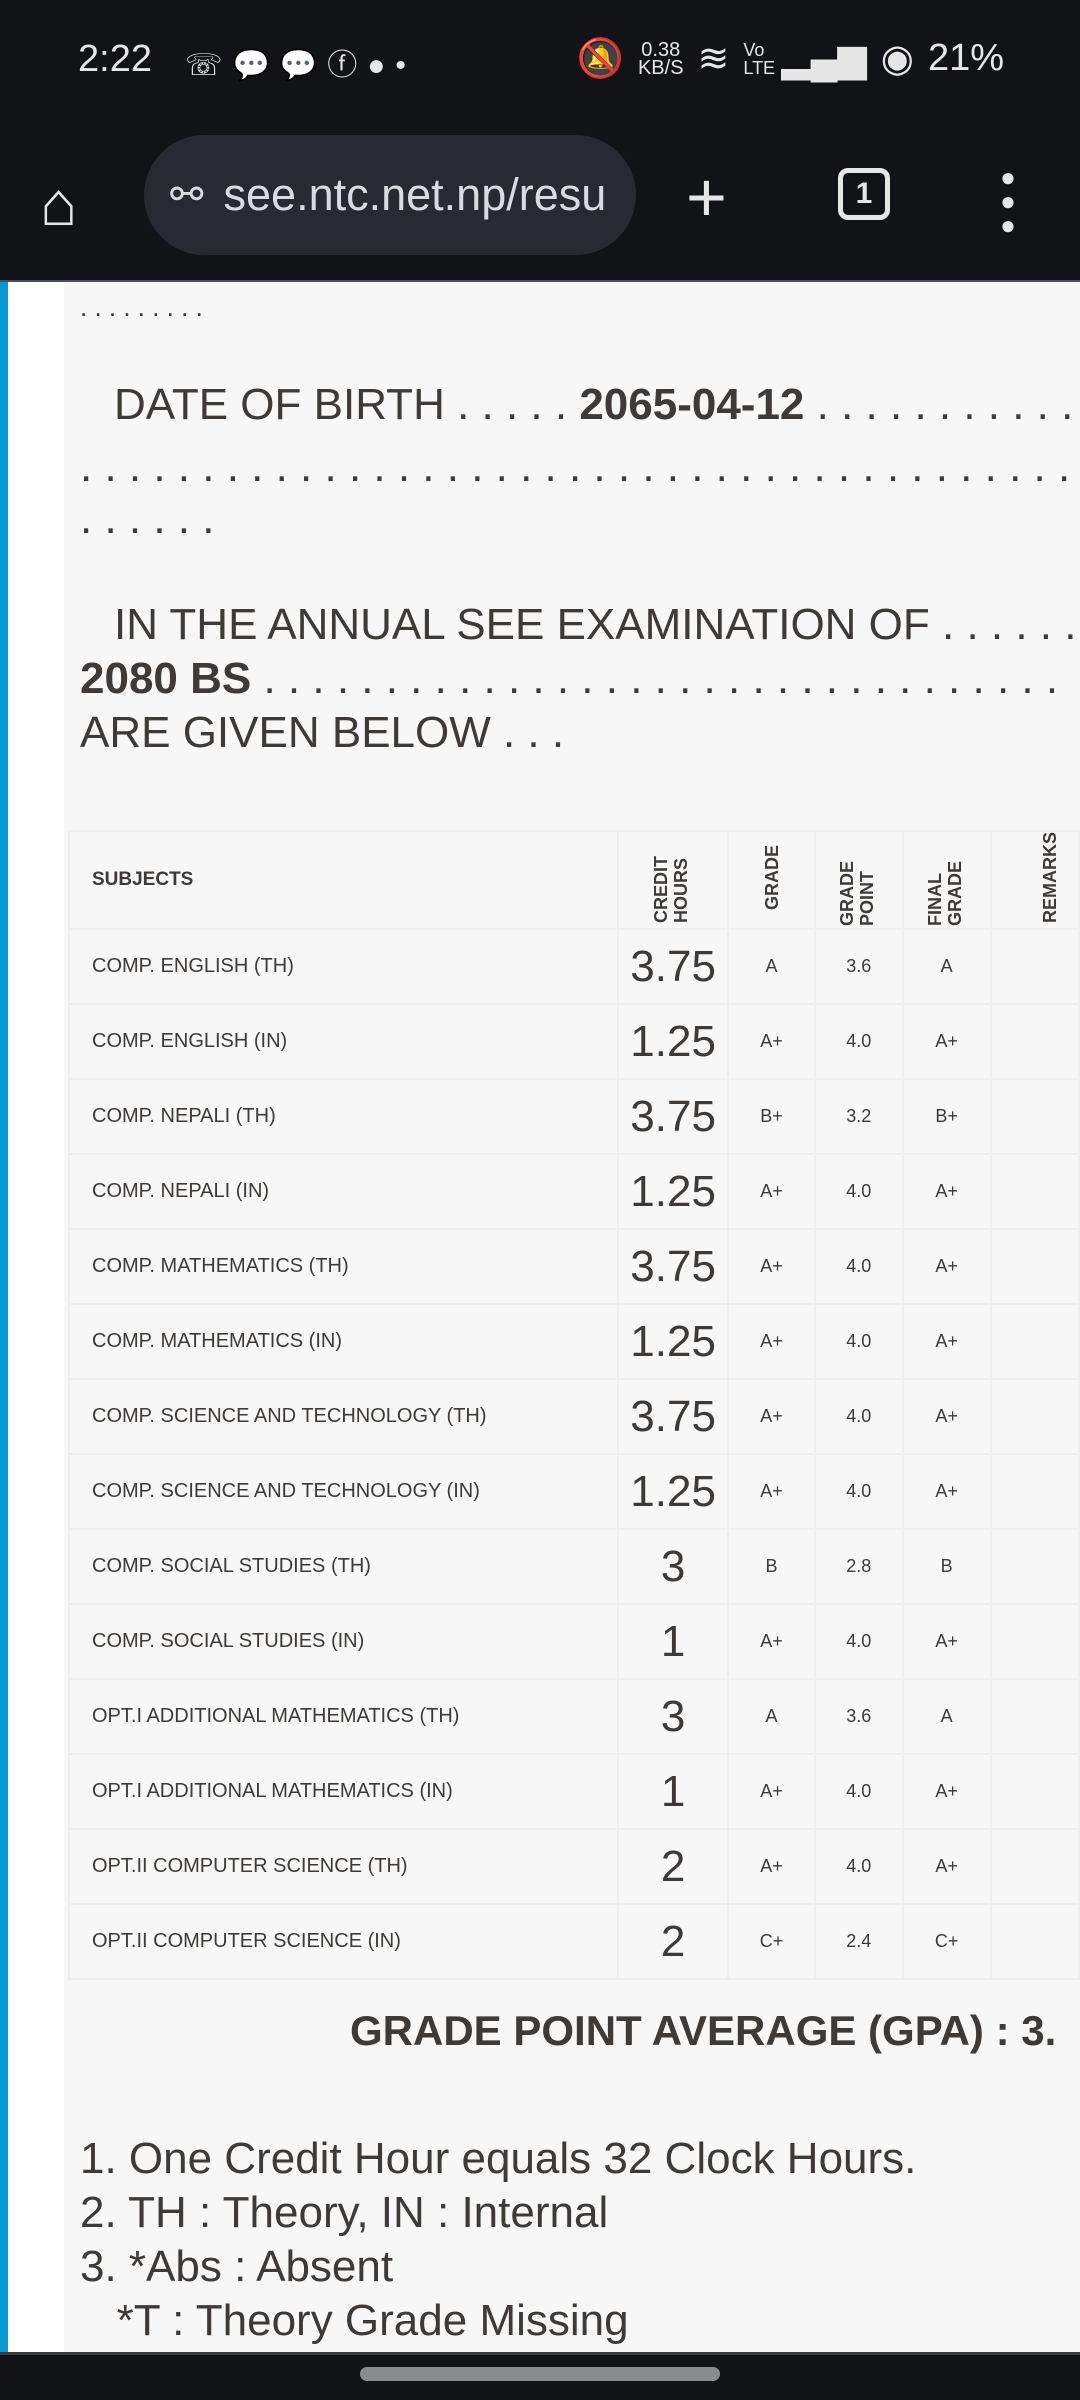  I want to click on grade-cell: A, so click(771, 967).